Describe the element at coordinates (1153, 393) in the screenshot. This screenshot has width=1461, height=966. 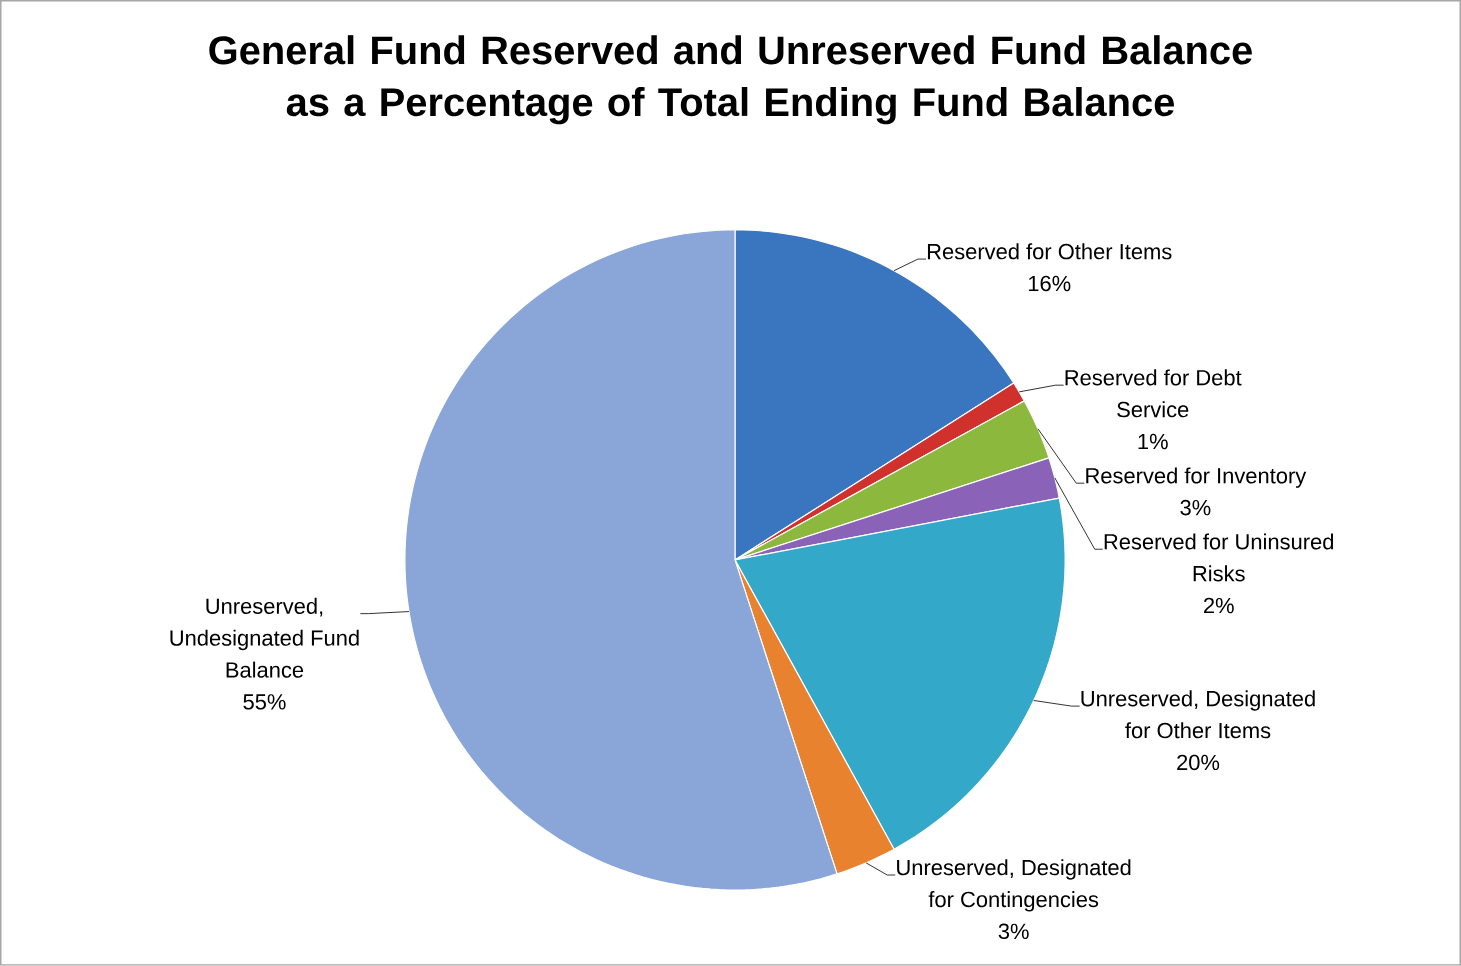
I see `slice-label: Reserved for Debt Service` at that location.